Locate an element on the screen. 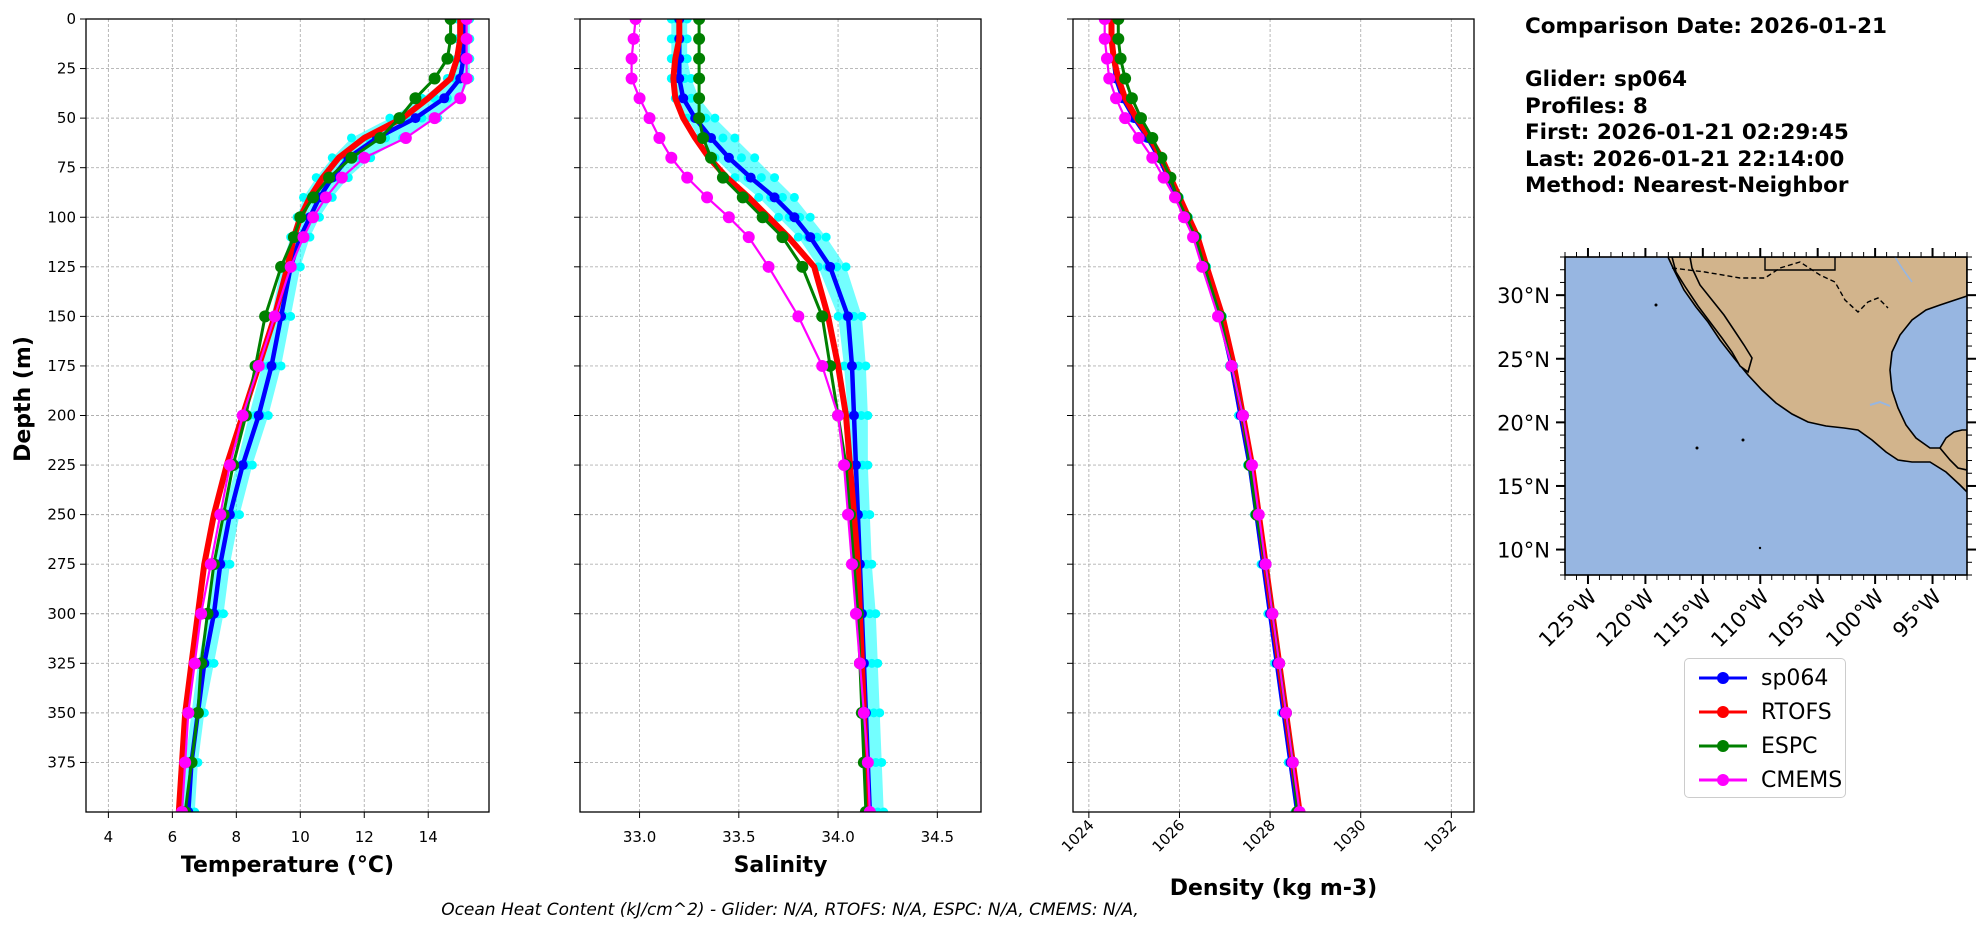  x-tick-label: 1028 is located at coordinates (1259, 836).